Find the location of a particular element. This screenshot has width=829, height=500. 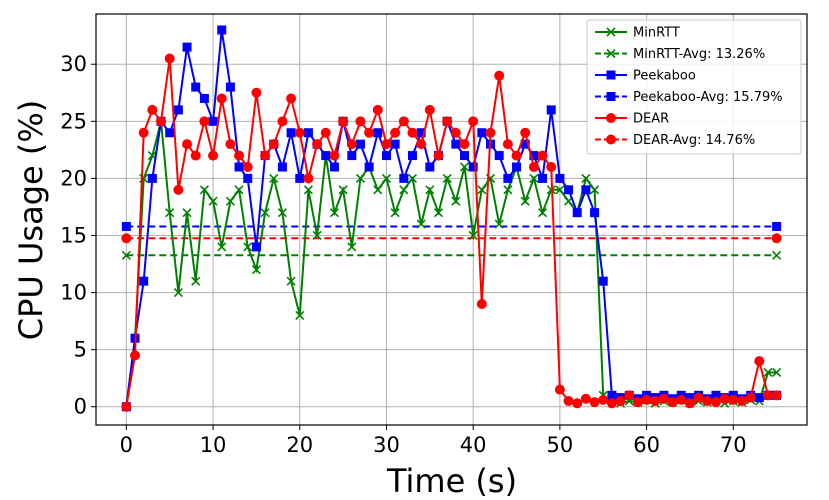

y-tick-label: 0 is located at coordinates (80, 407).